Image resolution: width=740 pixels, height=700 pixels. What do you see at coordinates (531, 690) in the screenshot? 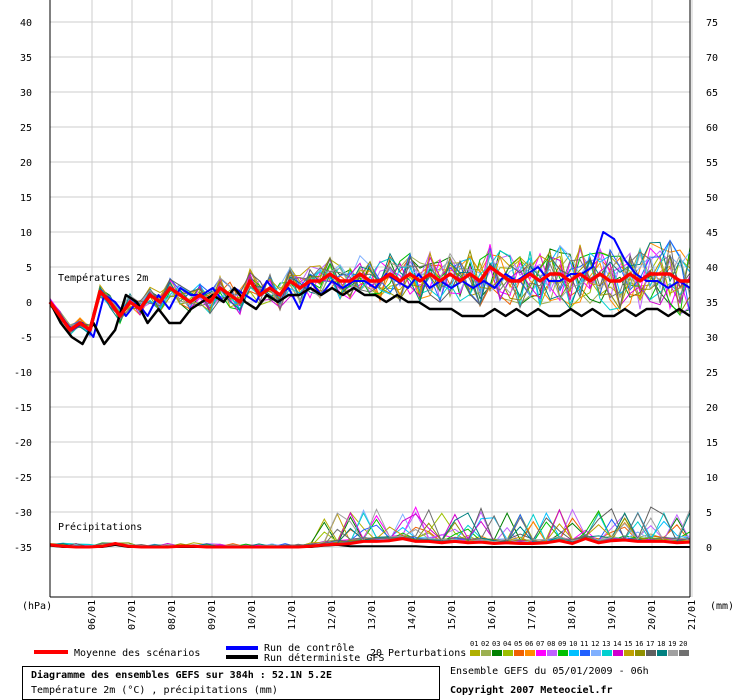
I see `copyright: Copyright 2007 Meteociel.fr` at bounding box center [531, 690].